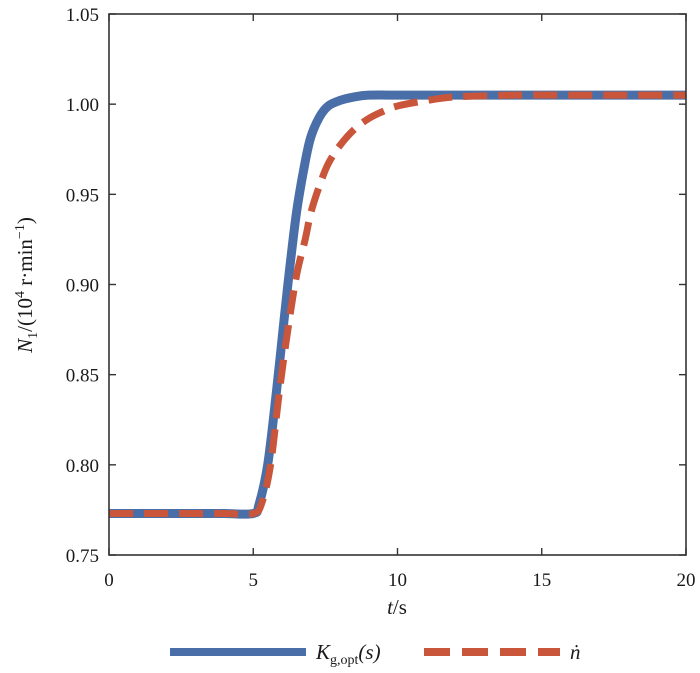  Describe the element at coordinates (82, 556) in the screenshot. I see `y-tick-label: 0.75` at that location.